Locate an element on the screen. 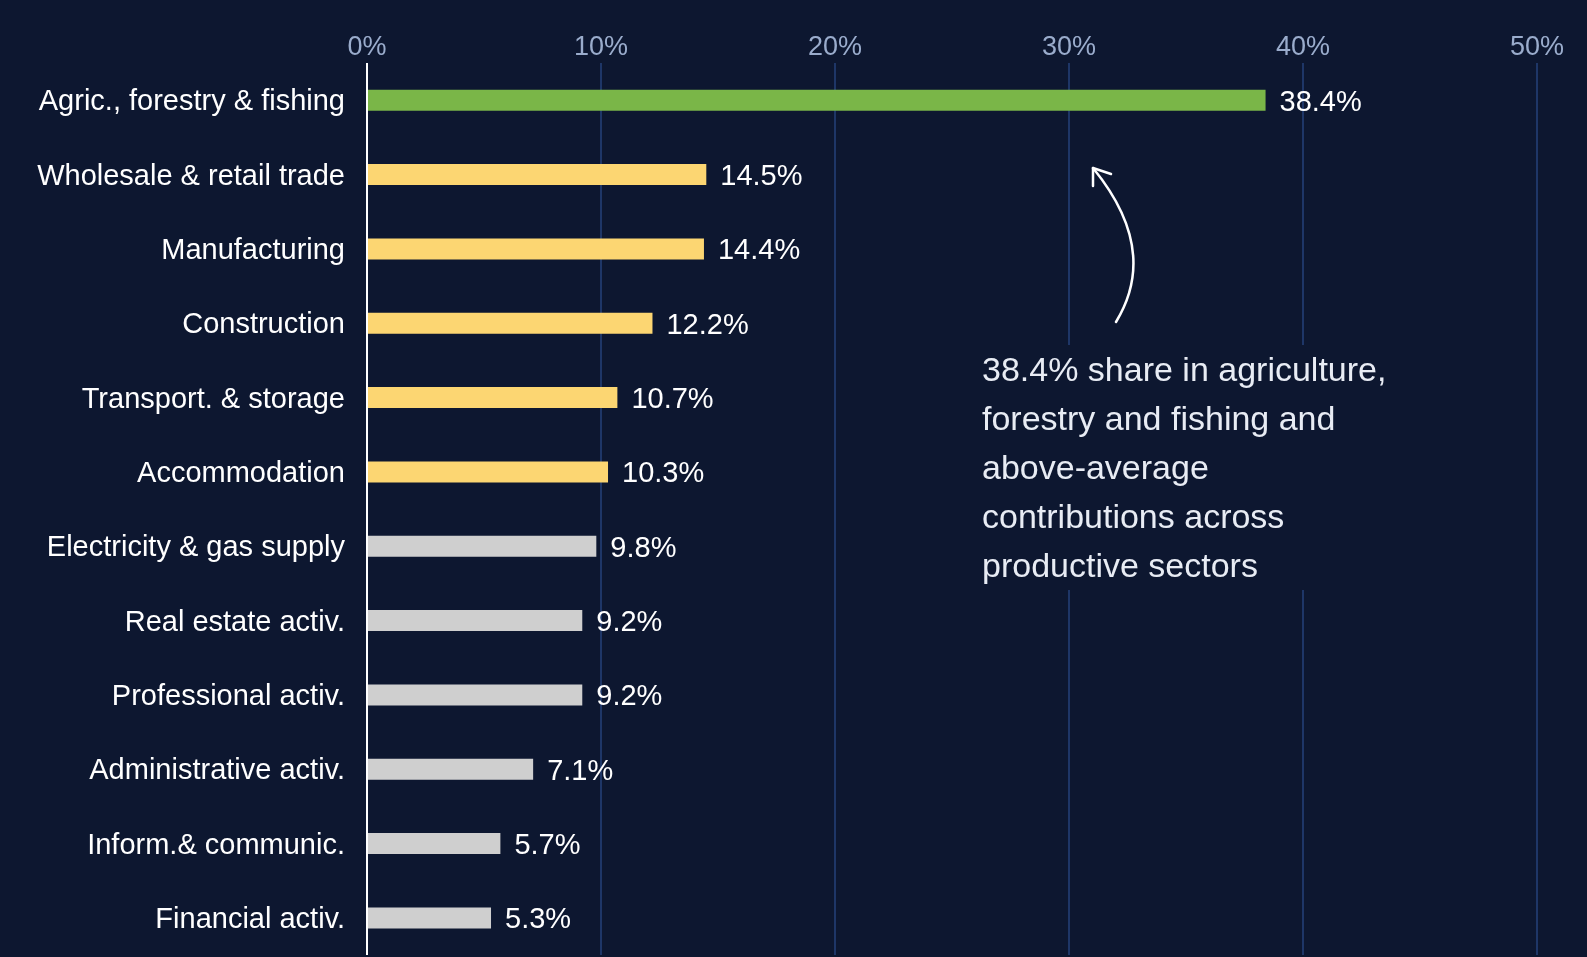  data-label: 12.2% is located at coordinates (707, 323).